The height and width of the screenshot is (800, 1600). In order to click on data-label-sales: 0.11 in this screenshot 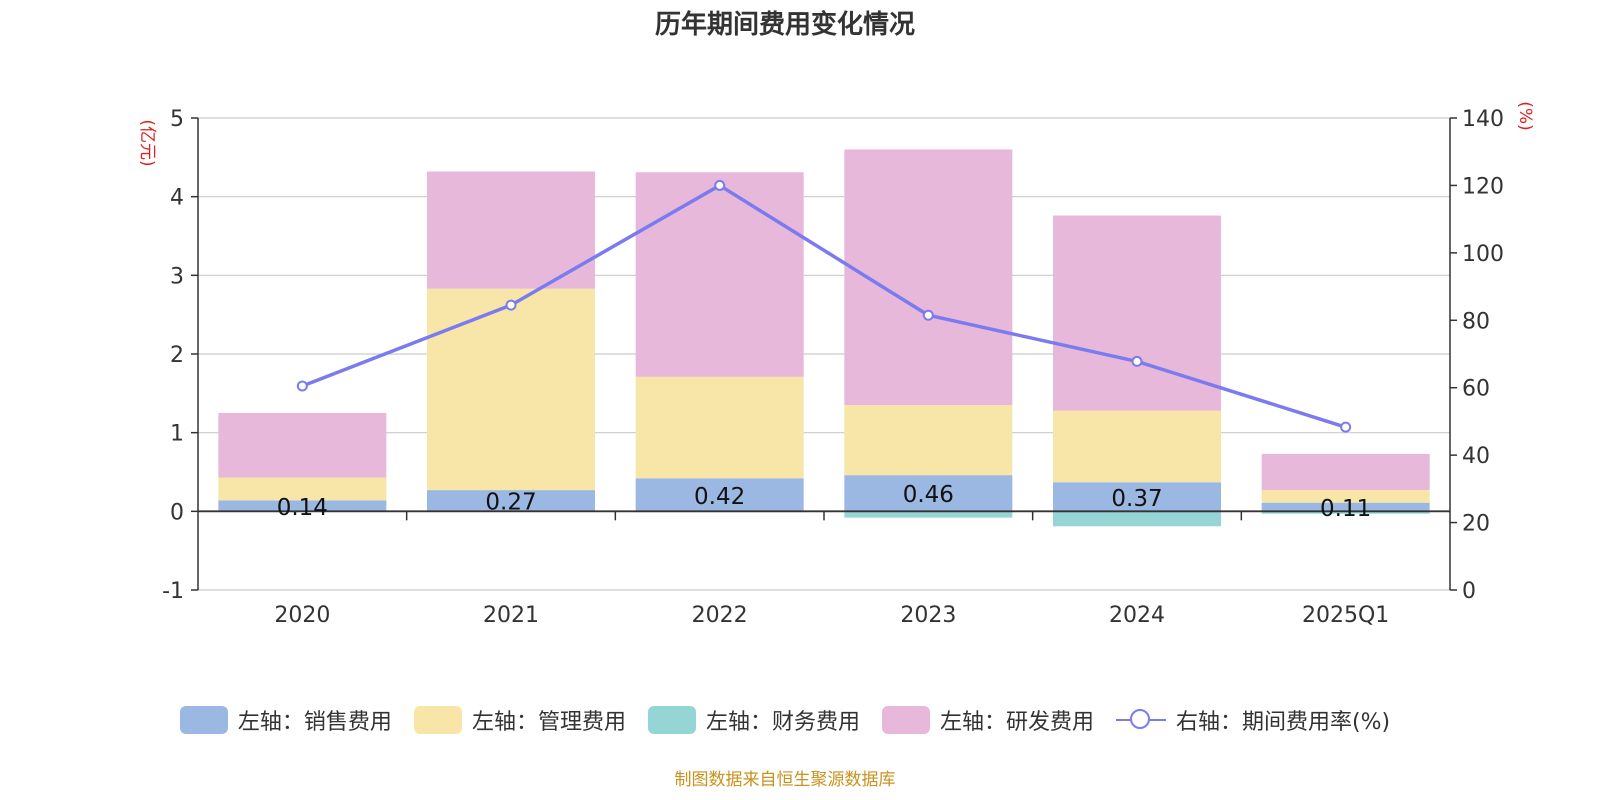, I will do `click(1345, 509)`.